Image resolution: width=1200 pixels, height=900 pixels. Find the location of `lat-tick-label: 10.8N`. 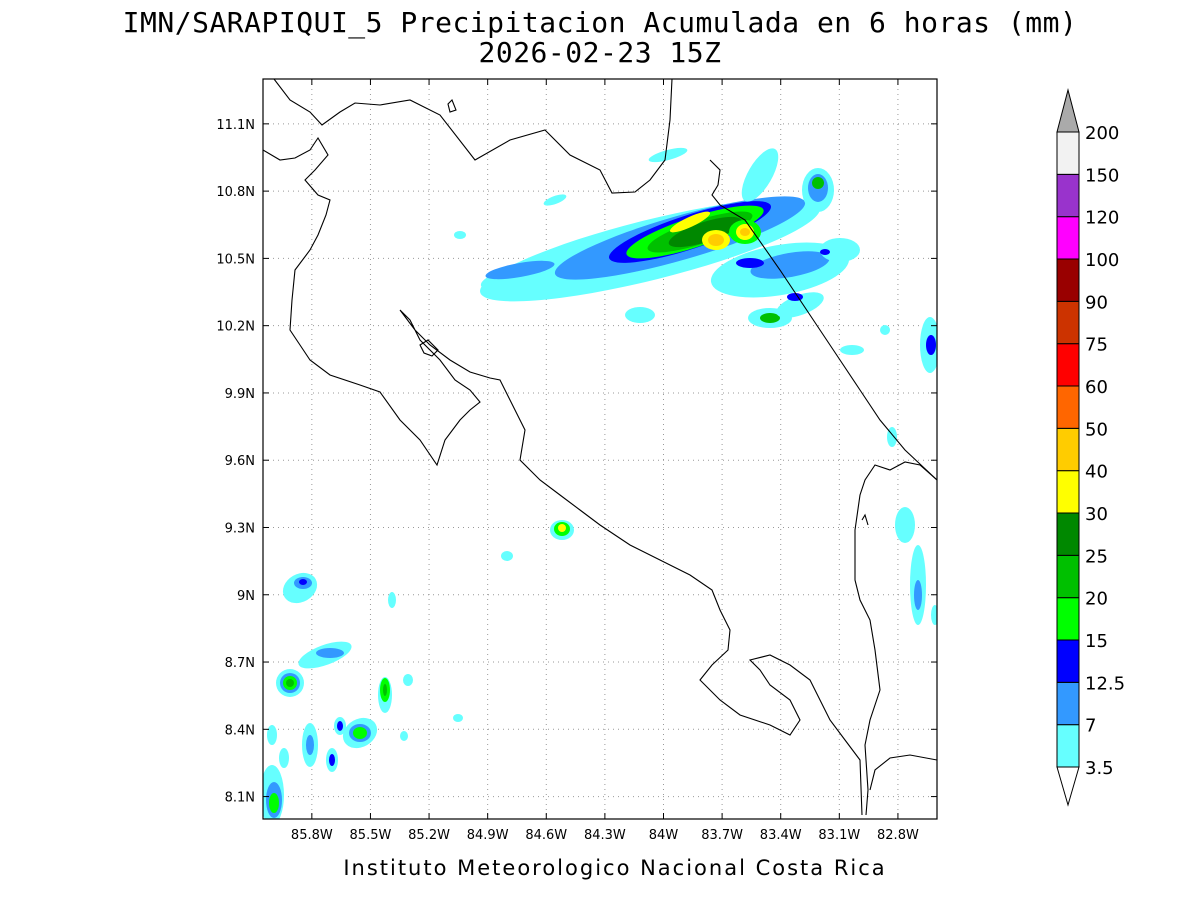

lat-tick-label: 10.8N is located at coordinates (235, 192).